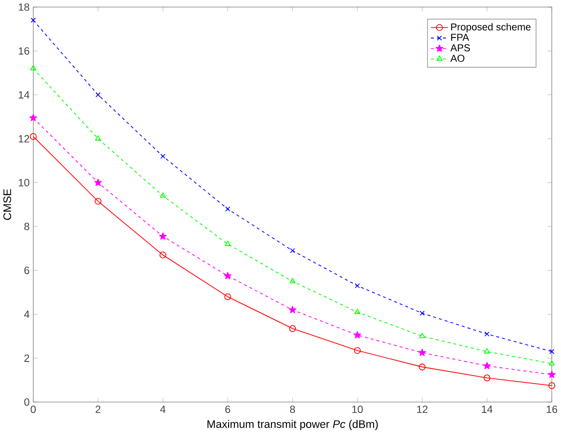 Image resolution: width=561 pixels, height=434 pixels. I want to click on legend-label: APS, so click(460, 48).